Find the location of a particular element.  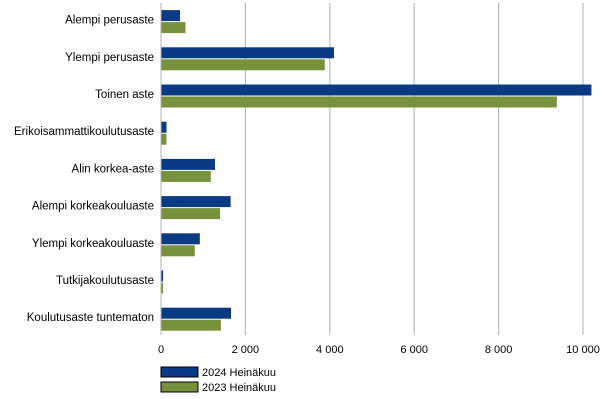

category-label: Toinen aste is located at coordinates (124, 95).